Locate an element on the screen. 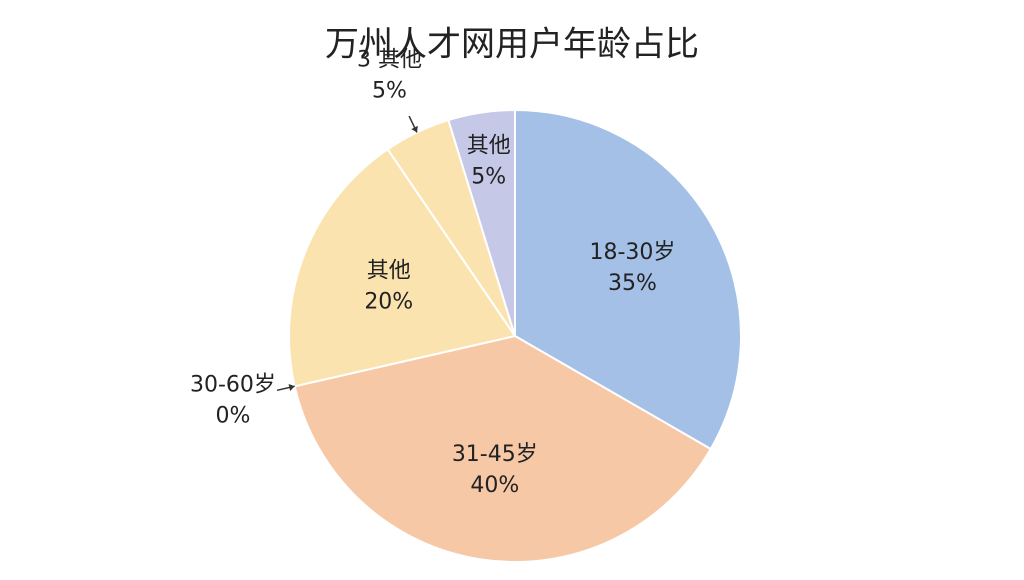  slice-value-label: 0% is located at coordinates (233, 415).